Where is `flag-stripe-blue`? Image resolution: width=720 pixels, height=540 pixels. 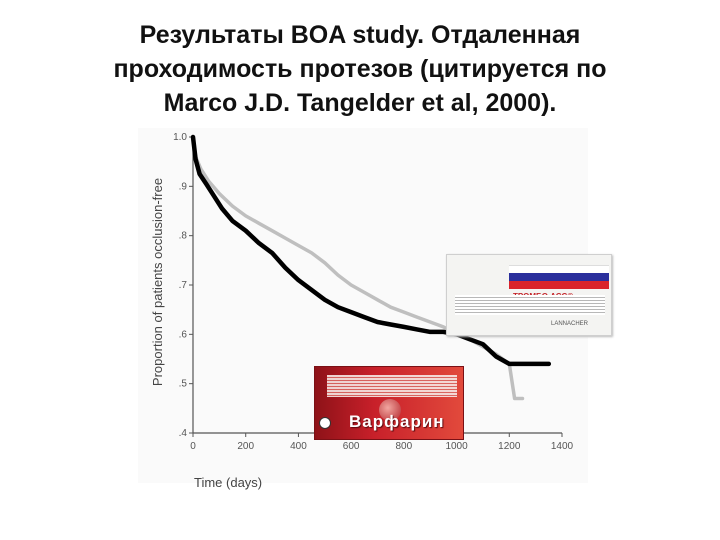 flag-stripe-blue is located at coordinates (559, 277).